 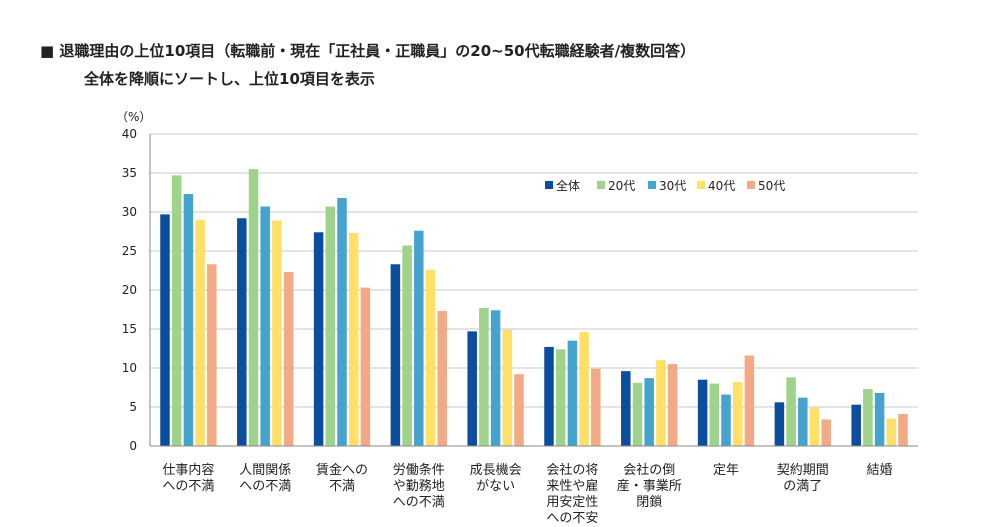 What do you see at coordinates (771, 186) in the screenshot?
I see `legend-label-4: 50代` at bounding box center [771, 186].